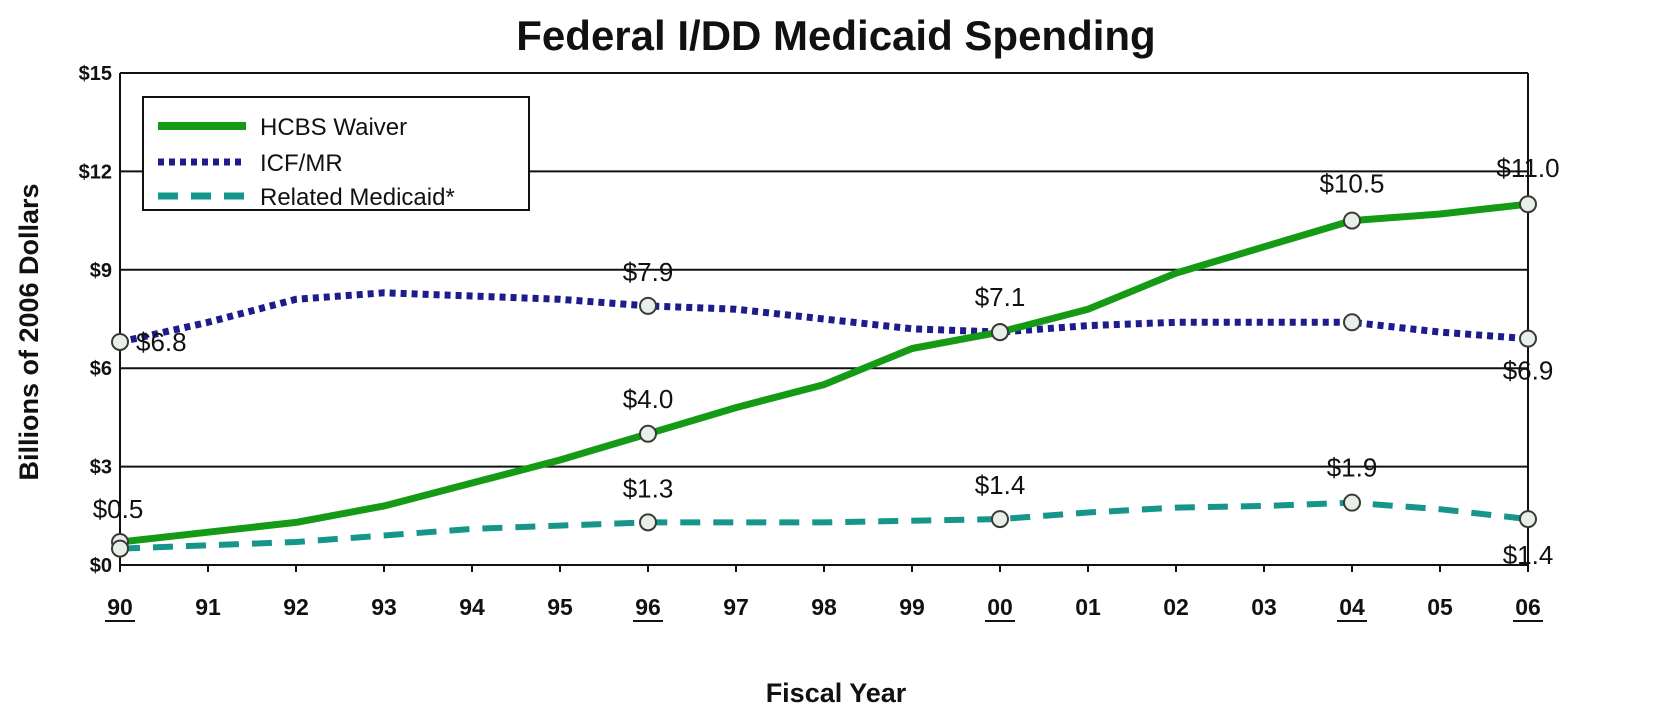 This screenshot has width=1673, height=711. Describe the element at coordinates (296, 607) in the screenshot. I see `x-tick-label: 92` at that location.